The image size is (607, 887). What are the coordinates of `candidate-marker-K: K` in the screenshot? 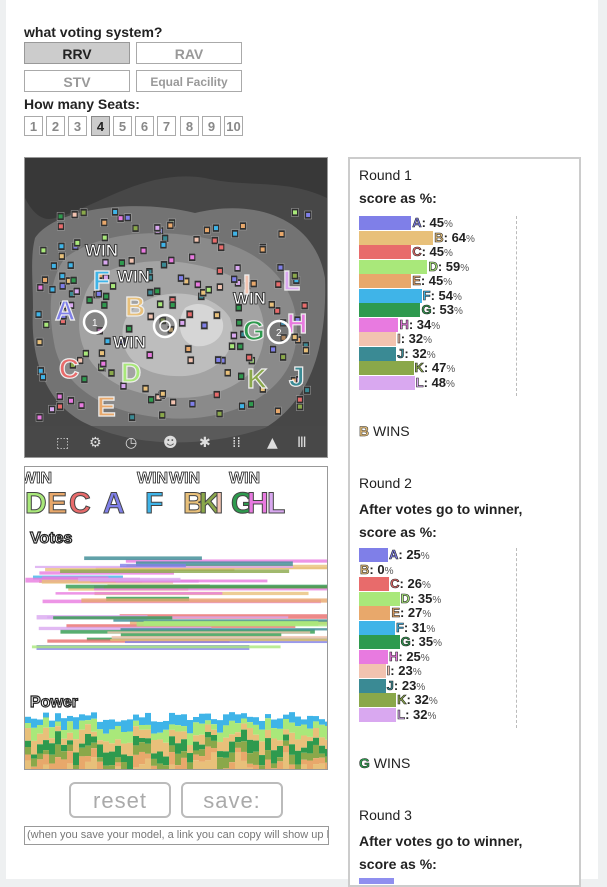 It's located at (256, 378).